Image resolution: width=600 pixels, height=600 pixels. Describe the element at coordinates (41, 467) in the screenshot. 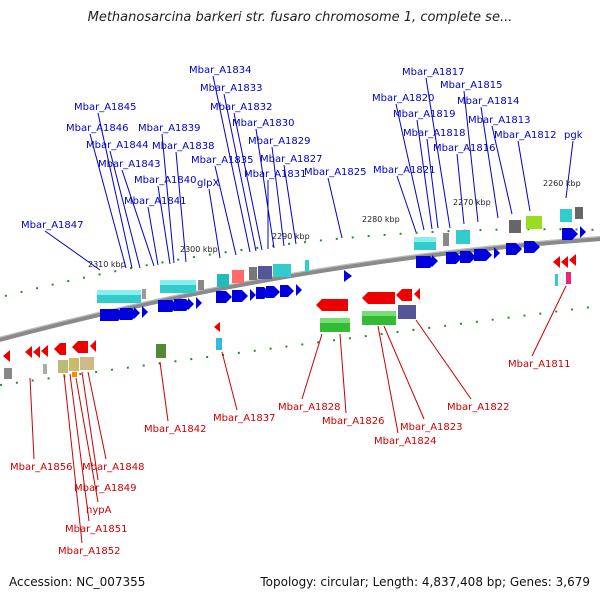

I see `gene-label: Mbar_A1856` at that location.